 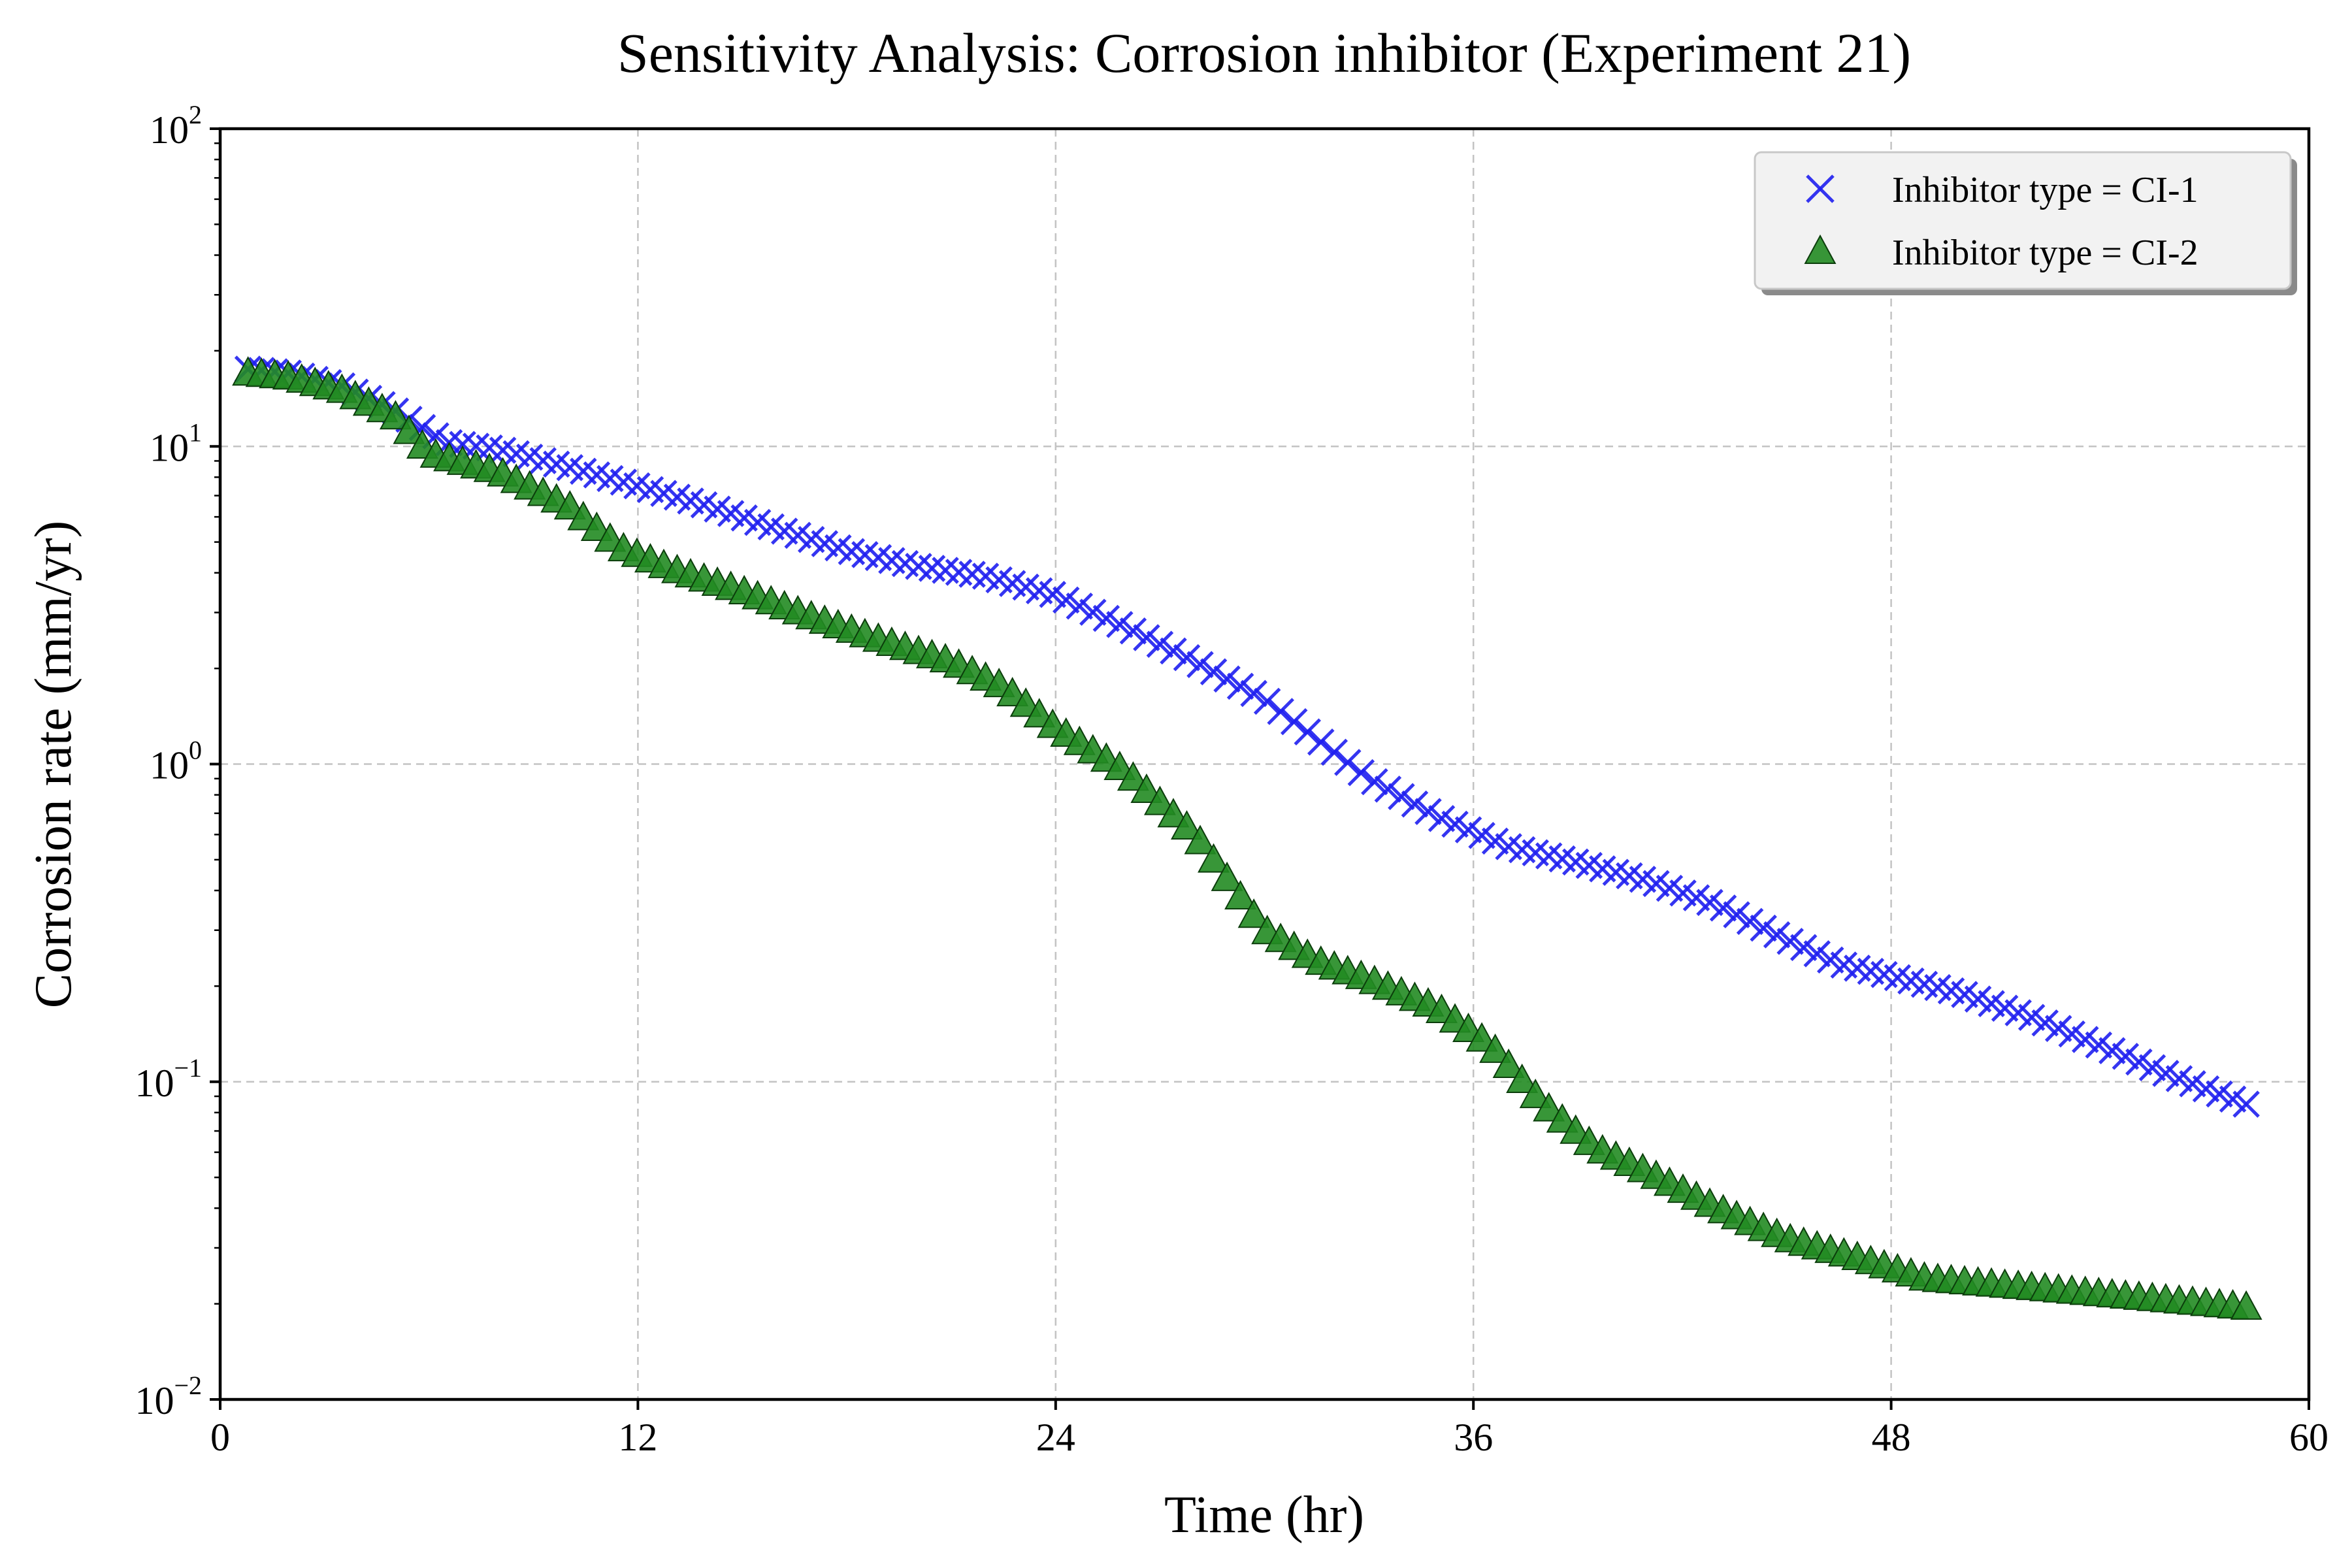 I want to click on legend-marker-triangle, so click(x=1820, y=249).